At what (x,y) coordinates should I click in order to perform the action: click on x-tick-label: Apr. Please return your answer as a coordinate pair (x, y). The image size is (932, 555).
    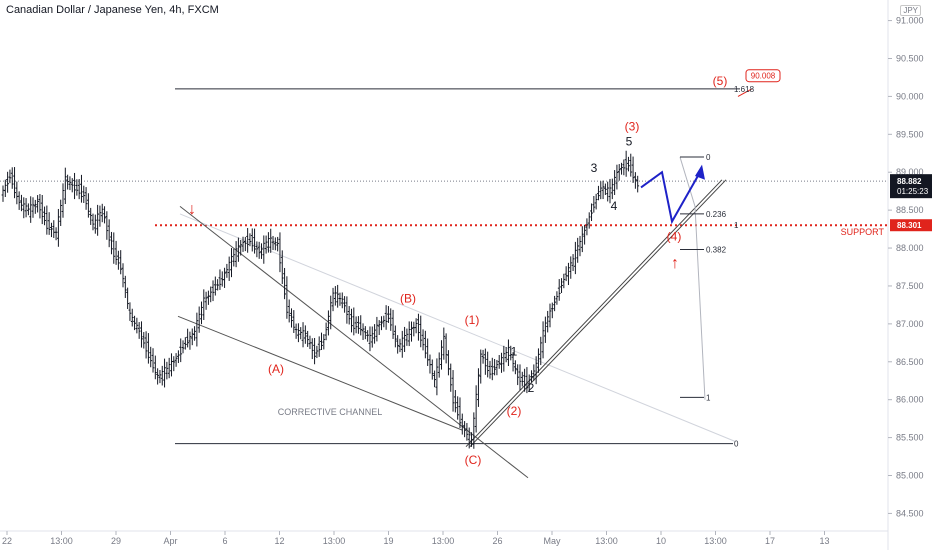
    Looking at the image, I should click on (170, 541).